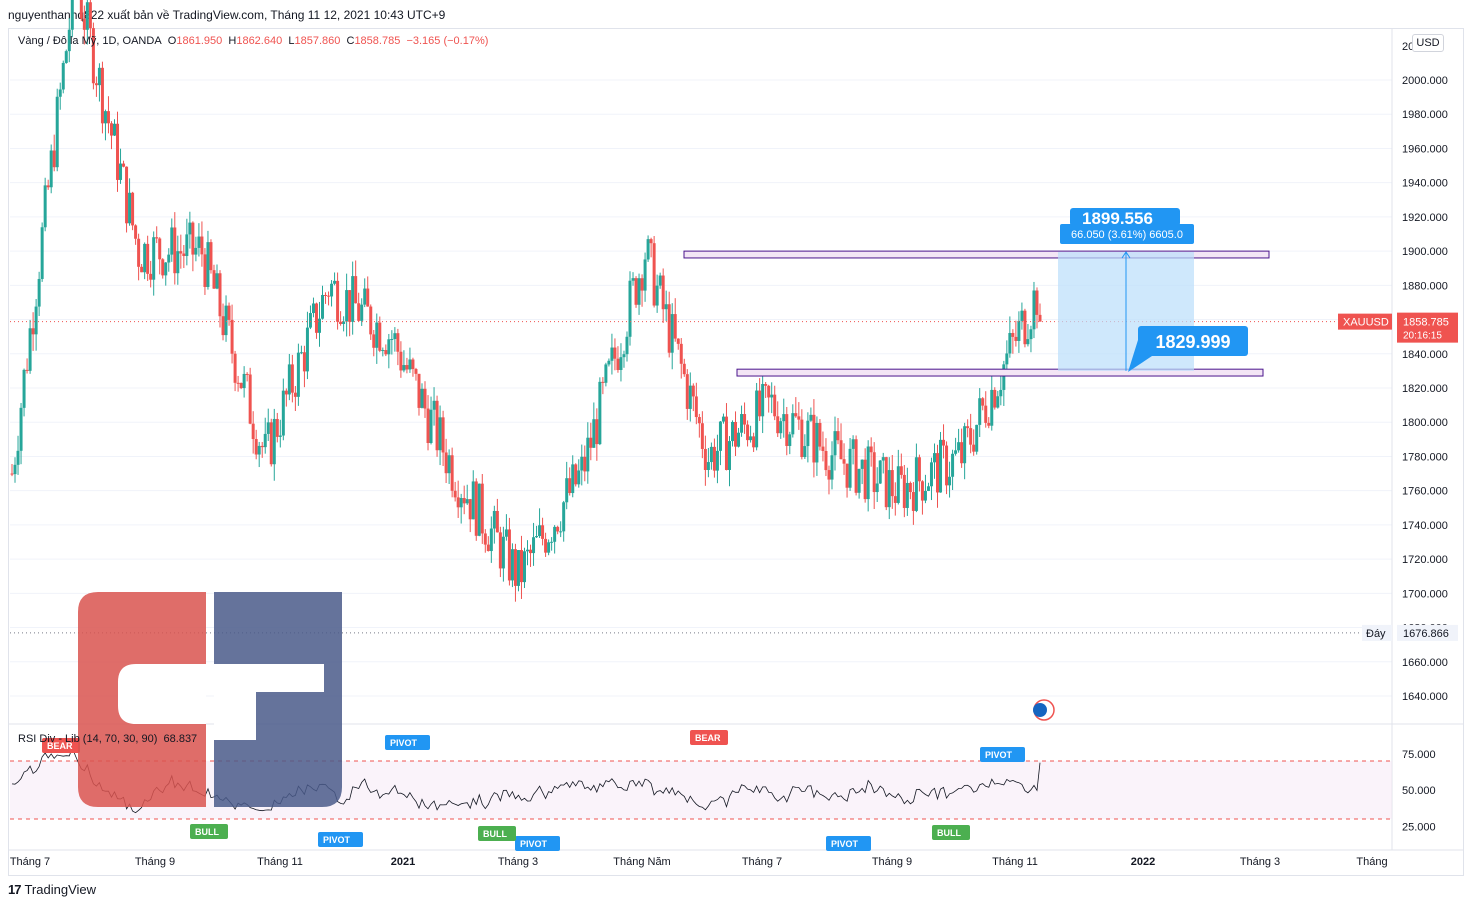 The image size is (1473, 910). Describe the element at coordinates (1422, 336) in the screenshot. I see `countdown-label: 20:16:15` at that location.